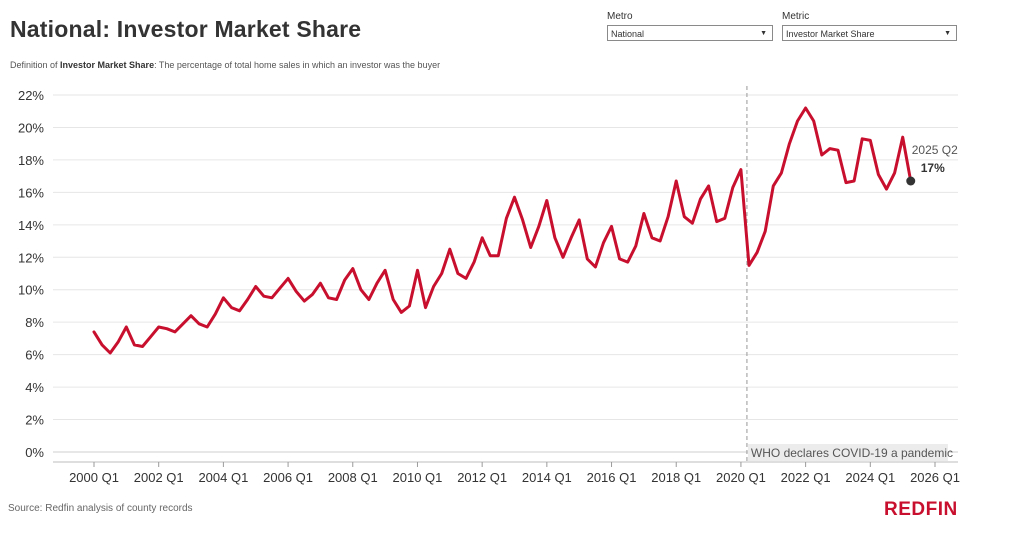 This screenshot has width=1024, height=538. Describe the element at coordinates (547, 477) in the screenshot. I see `x-tick-label: 2014 Q1` at that location.